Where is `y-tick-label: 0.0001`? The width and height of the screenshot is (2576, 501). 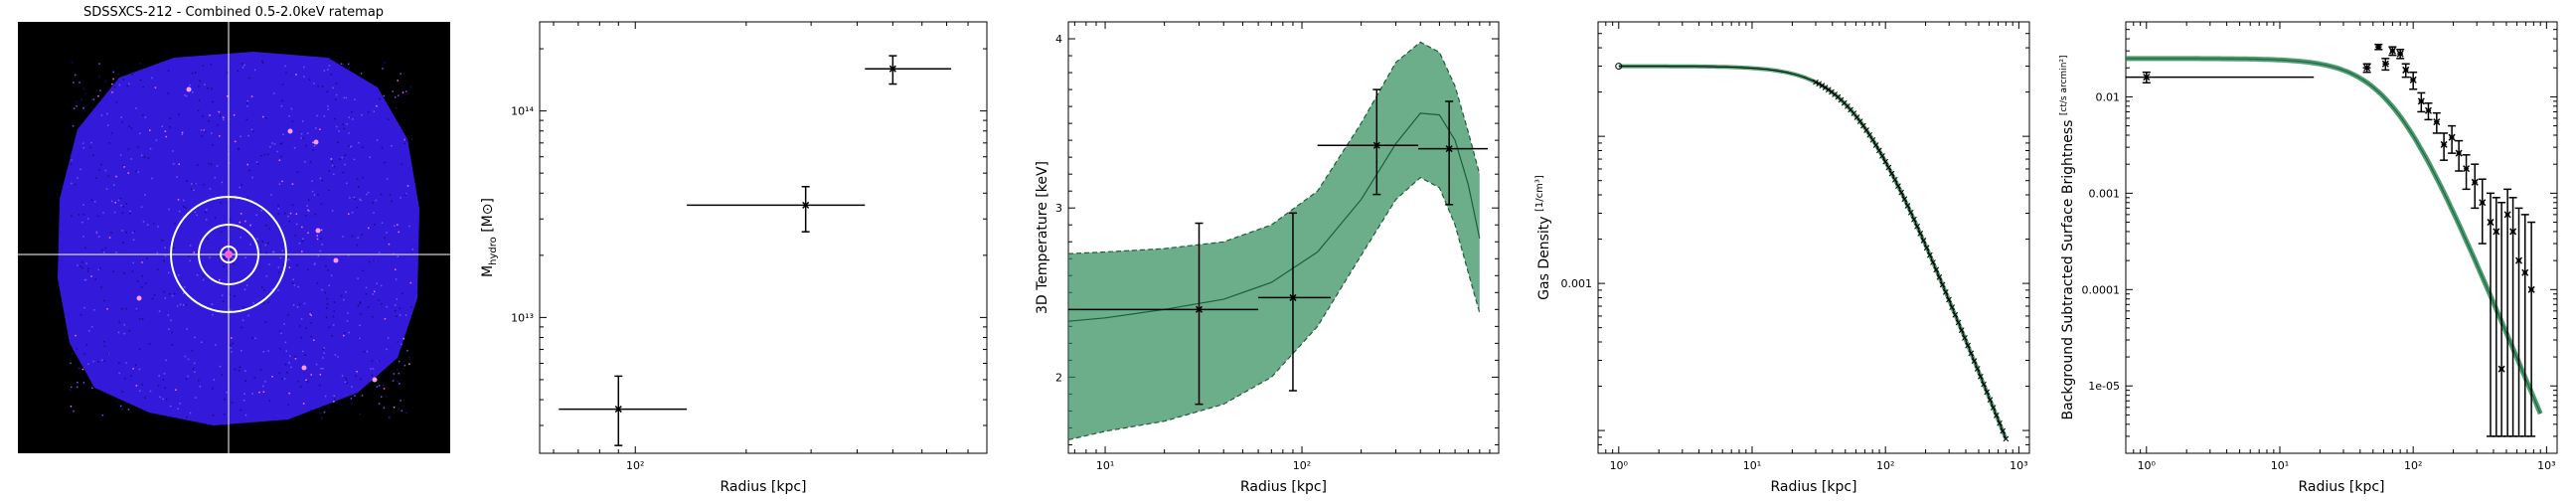
y-tick-label: 0.0001 is located at coordinates (2101, 289).